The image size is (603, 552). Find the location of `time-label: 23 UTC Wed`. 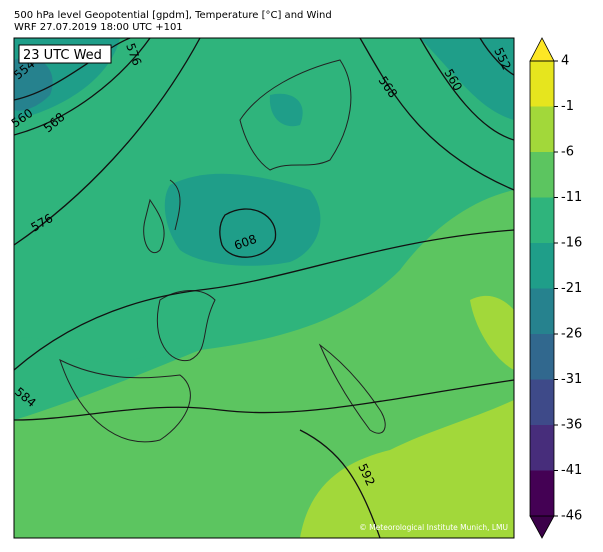

time-label: 23 UTC Wed is located at coordinates (62, 55).